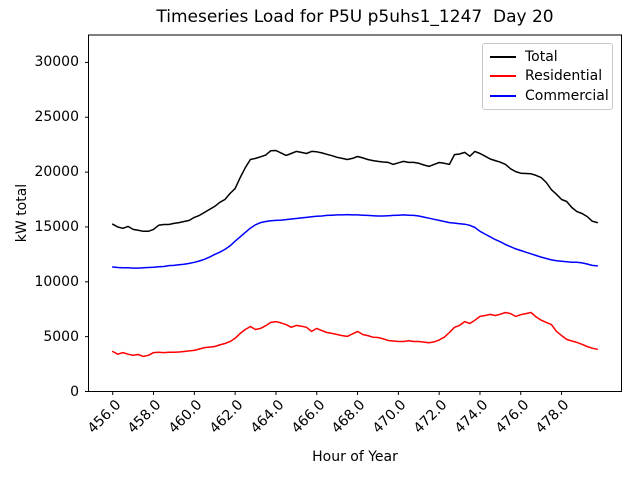 The width and height of the screenshot is (640, 480). I want to click on legend-item-total: Total, so click(550, 57).